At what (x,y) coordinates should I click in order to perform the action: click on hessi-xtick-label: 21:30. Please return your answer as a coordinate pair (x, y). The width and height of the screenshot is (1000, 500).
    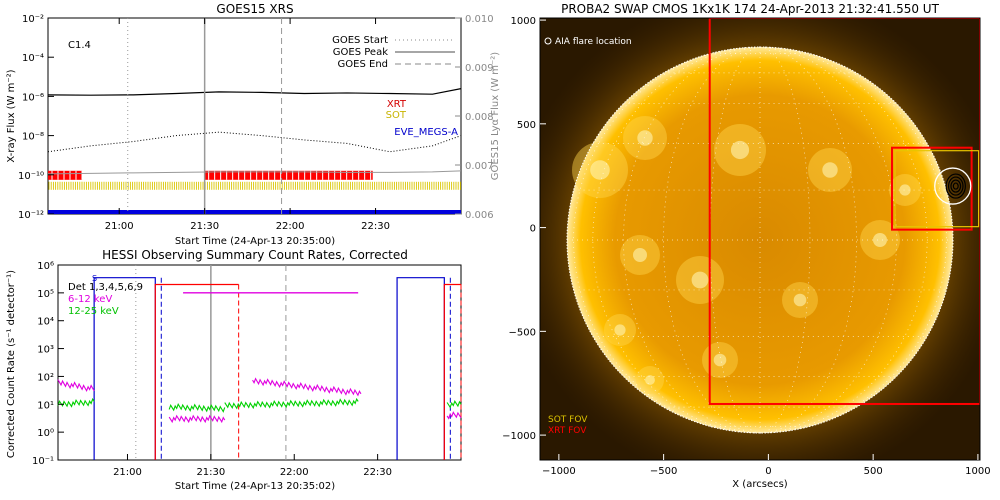
    Looking at the image, I should click on (210, 472).